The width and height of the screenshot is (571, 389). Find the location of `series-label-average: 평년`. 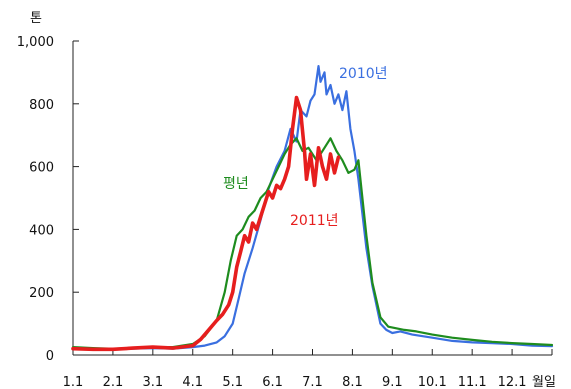

series-label-average: 평년 is located at coordinates (236, 184).